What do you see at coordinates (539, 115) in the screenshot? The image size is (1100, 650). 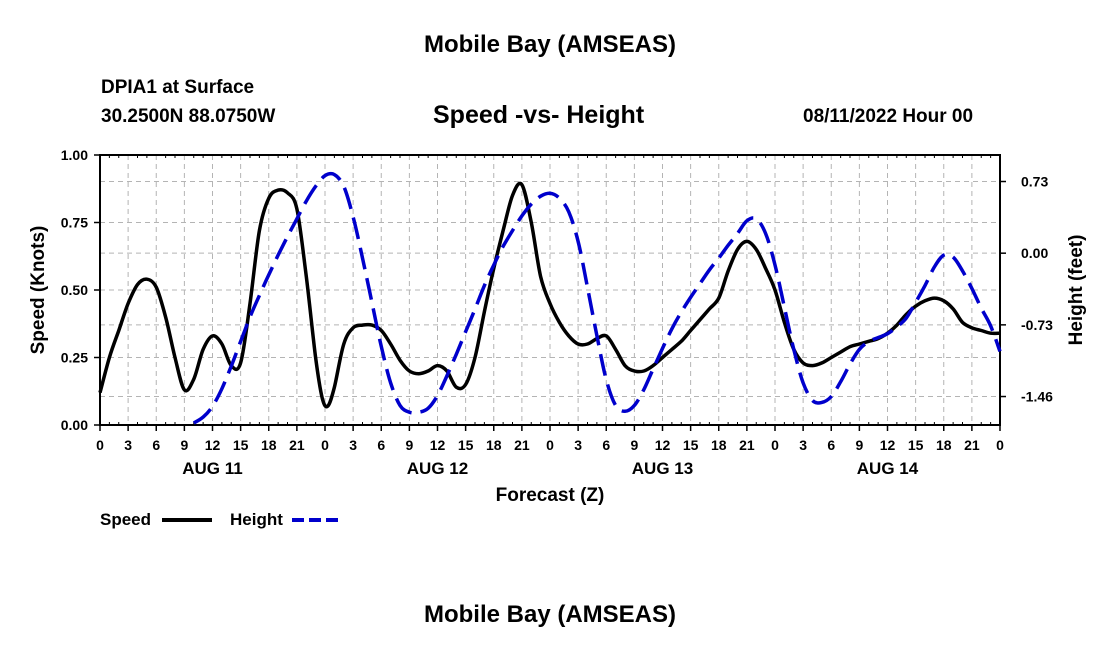 I see `chart-subtitle: Speed -vs- Height` at bounding box center [539, 115].